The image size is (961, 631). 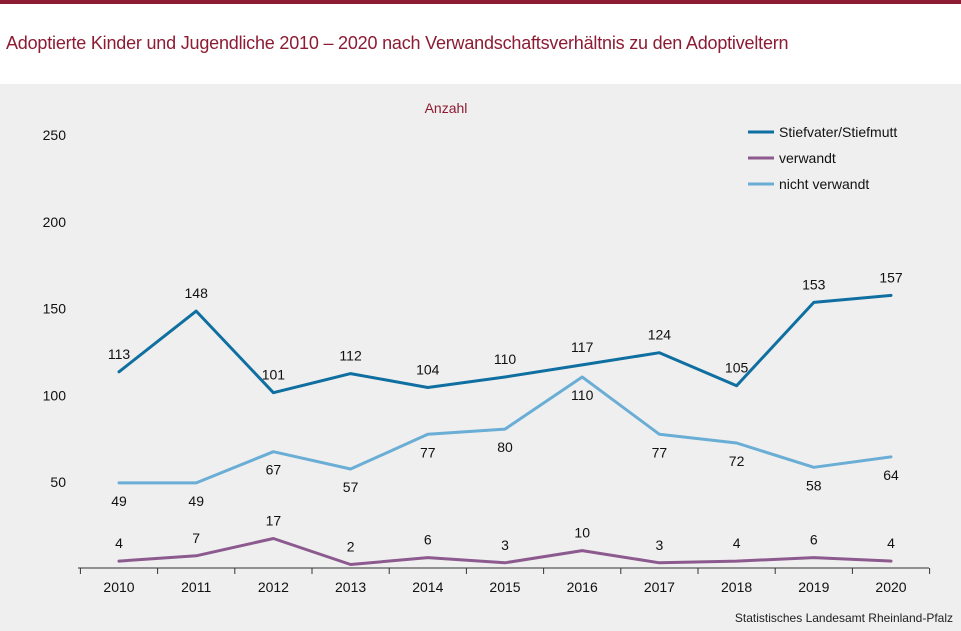 What do you see at coordinates (446, 108) in the screenshot?
I see `y-axis-label: Anzahl` at bounding box center [446, 108].